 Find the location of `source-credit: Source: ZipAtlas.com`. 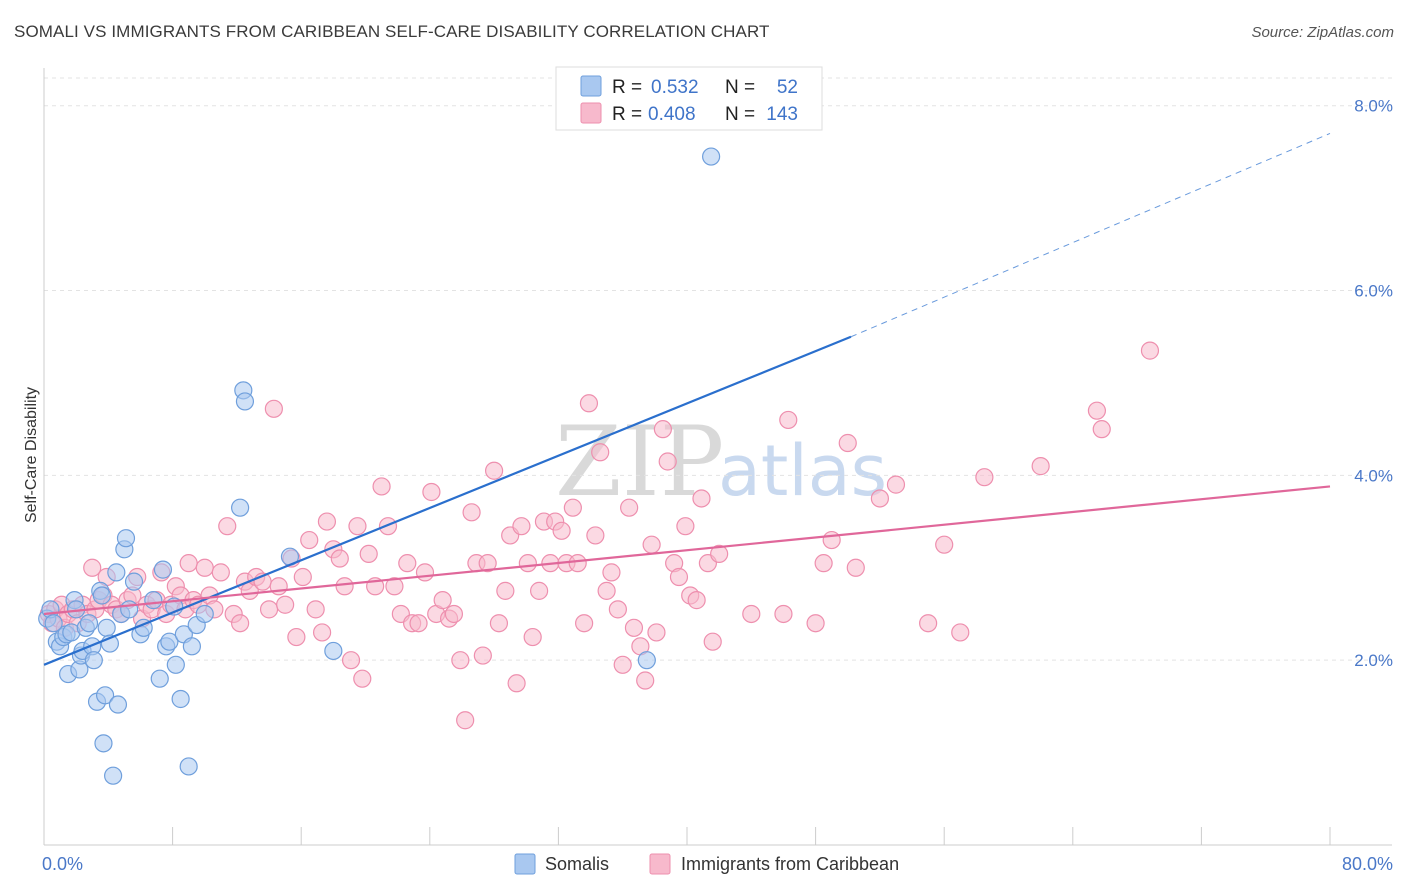

source-credit: Source: ZipAtlas.com is located at coordinates (1322, 32).